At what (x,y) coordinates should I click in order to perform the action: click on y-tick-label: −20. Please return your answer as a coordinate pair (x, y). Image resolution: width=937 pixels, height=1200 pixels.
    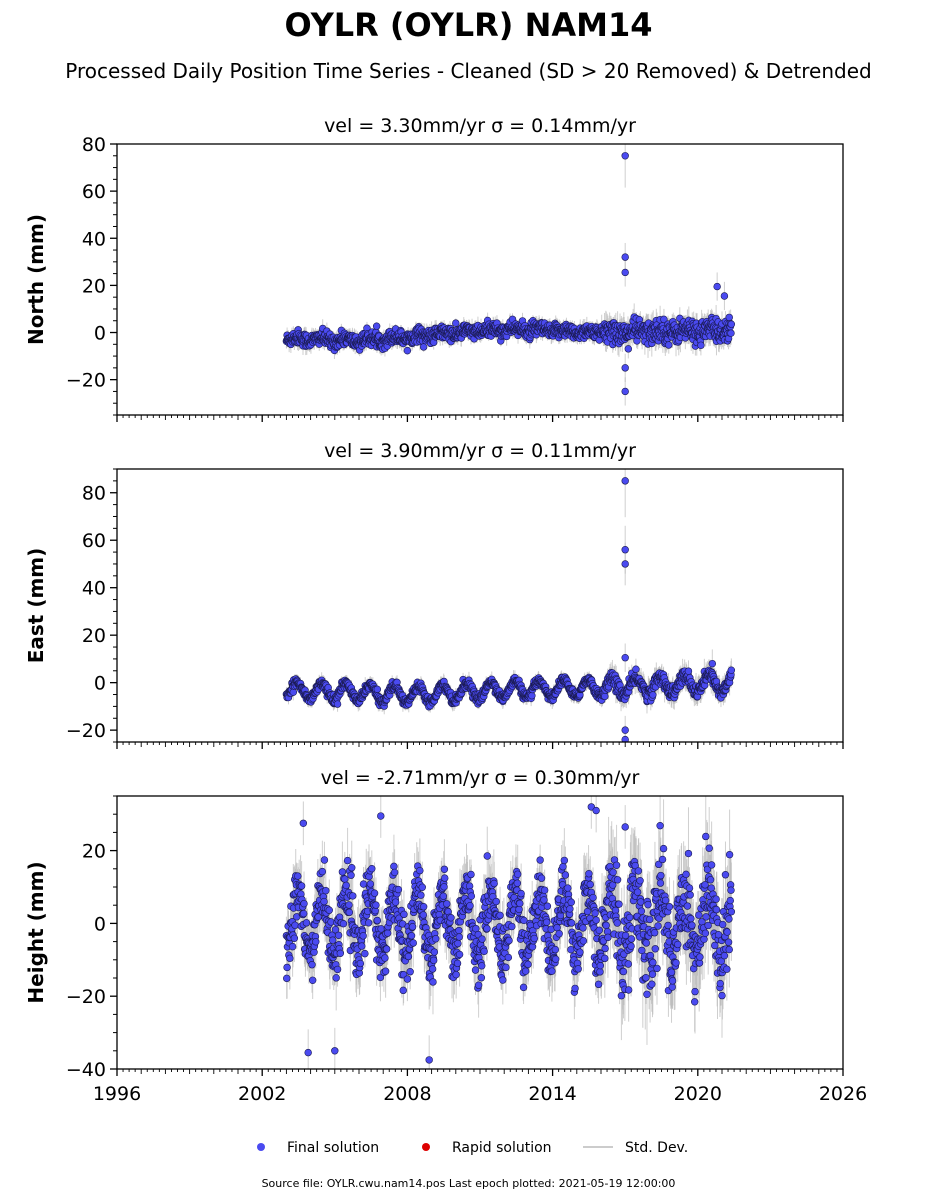
    Looking at the image, I should click on (86, 381).